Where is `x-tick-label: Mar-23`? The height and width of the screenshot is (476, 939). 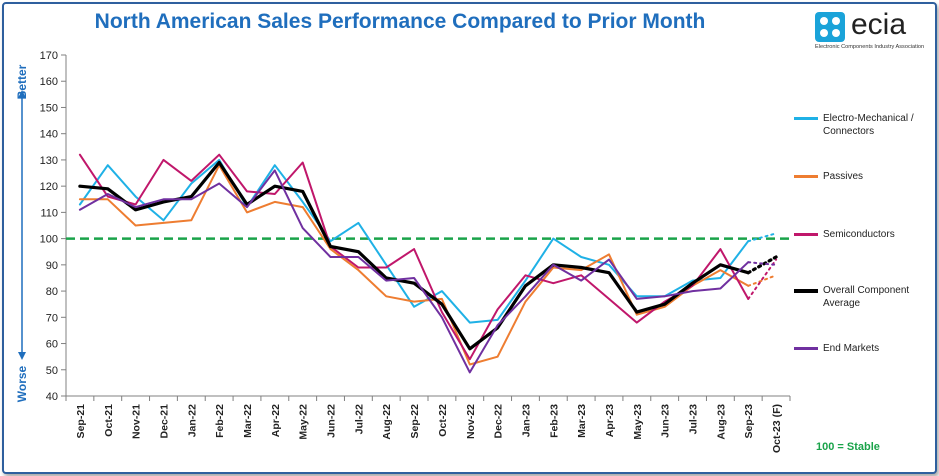 x-tick-label: Mar-23 is located at coordinates (582, 421).